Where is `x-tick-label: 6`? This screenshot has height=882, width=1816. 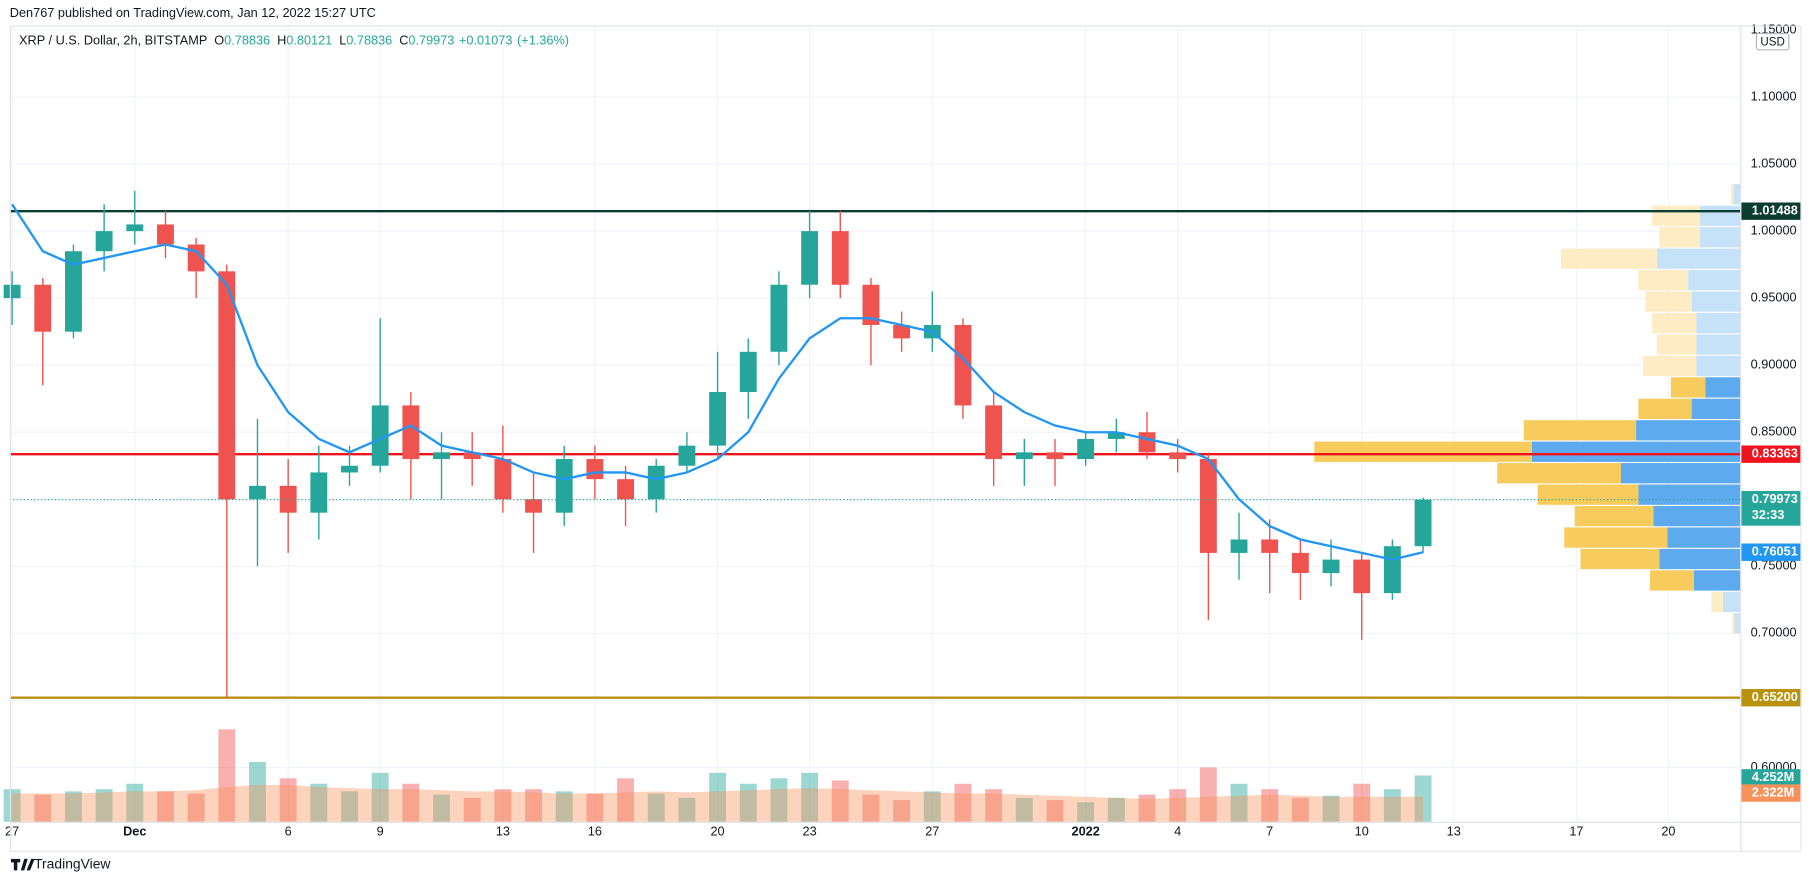
x-tick-label: 6 is located at coordinates (288, 831).